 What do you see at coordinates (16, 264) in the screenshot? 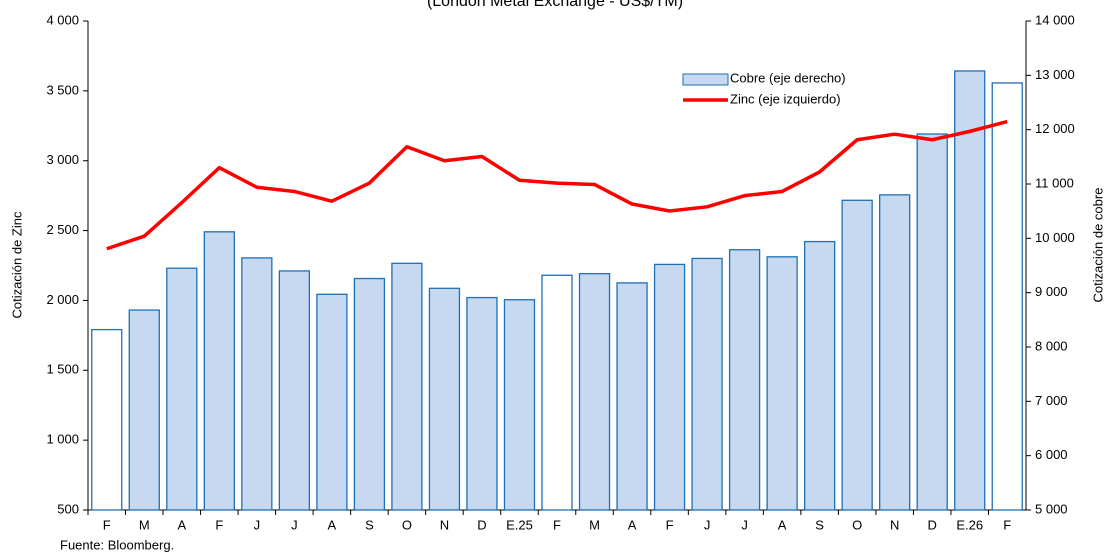
I see `y-axis-title: Cotización de Zinc` at bounding box center [16, 264].